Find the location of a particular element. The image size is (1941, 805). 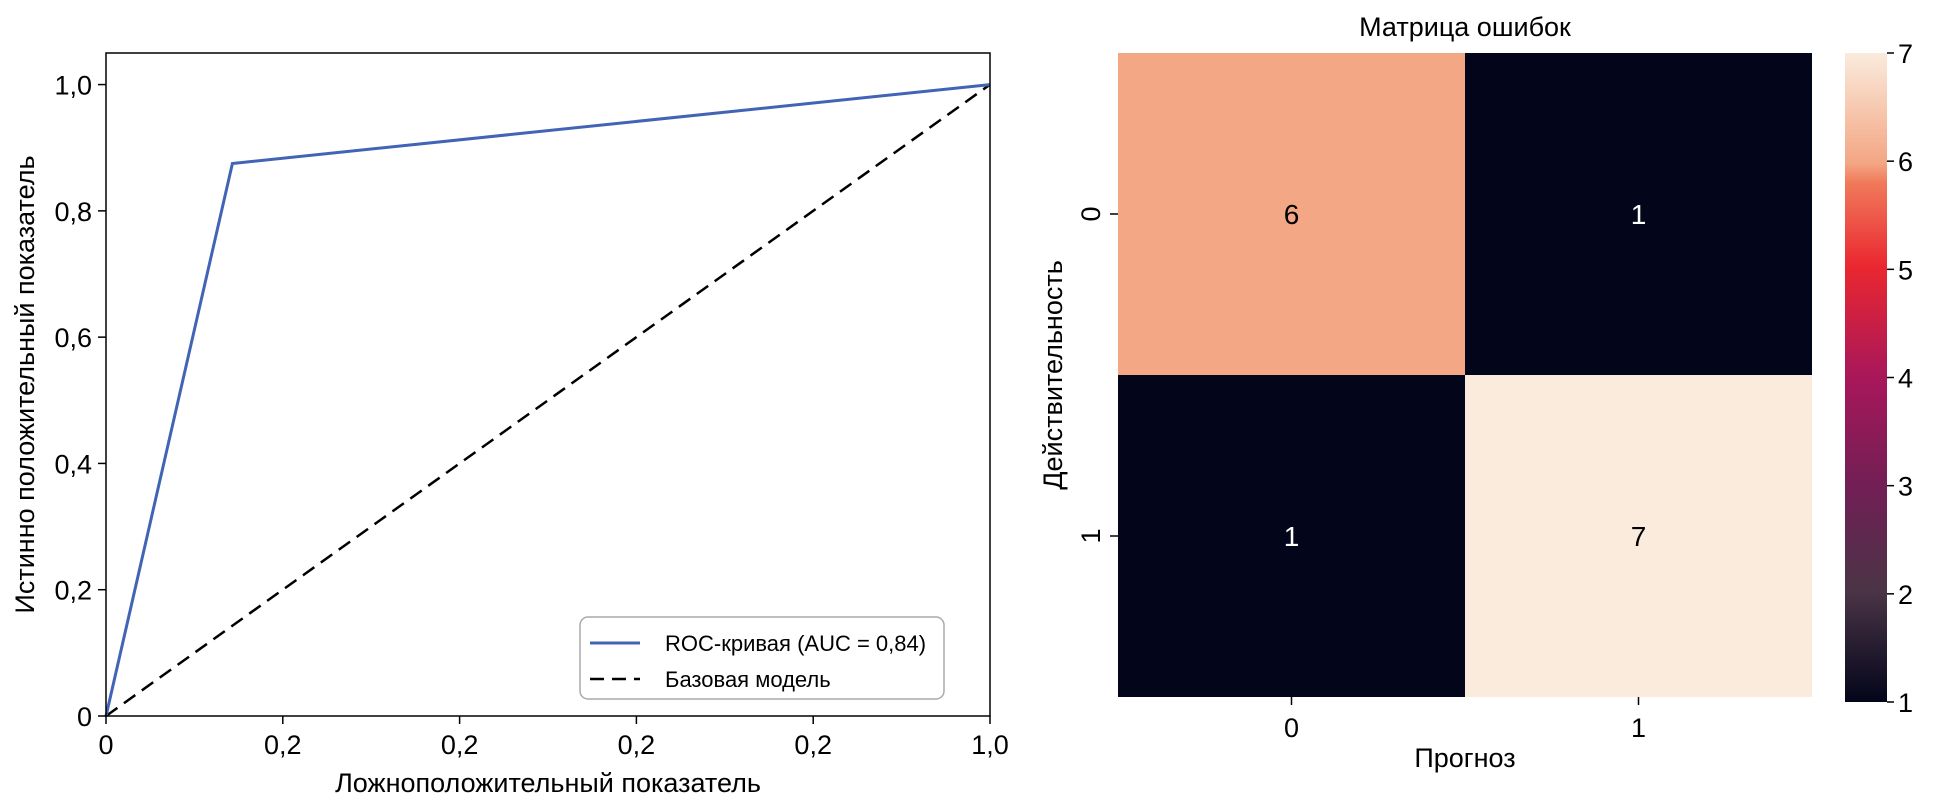

y-tick-label: 0,2 is located at coordinates (73, 591).